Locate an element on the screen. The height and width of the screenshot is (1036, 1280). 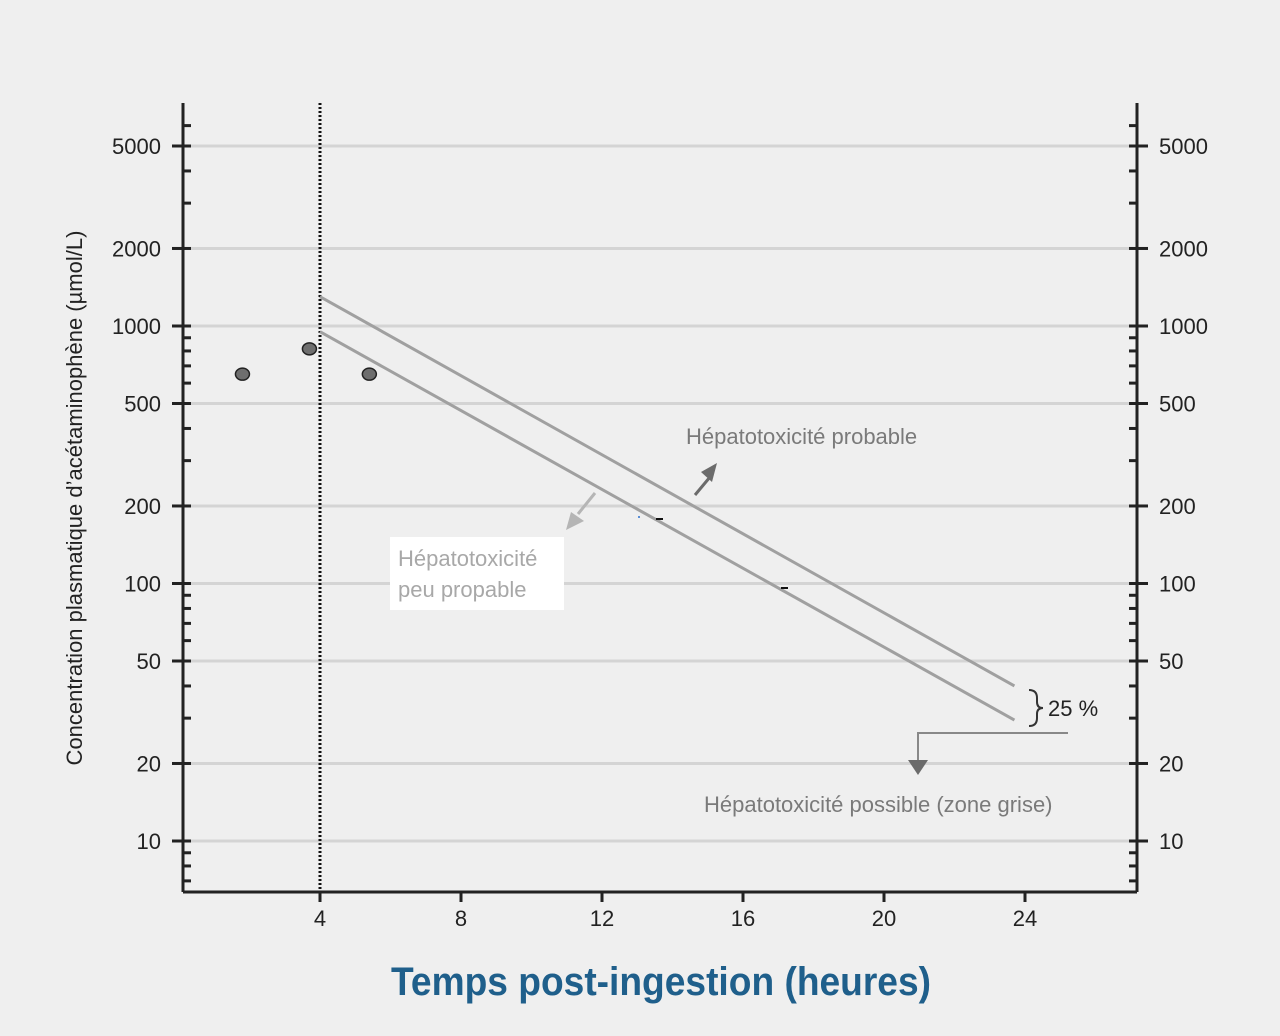
label-peu-probable-line2: peu propable is located at coordinates (462, 589).